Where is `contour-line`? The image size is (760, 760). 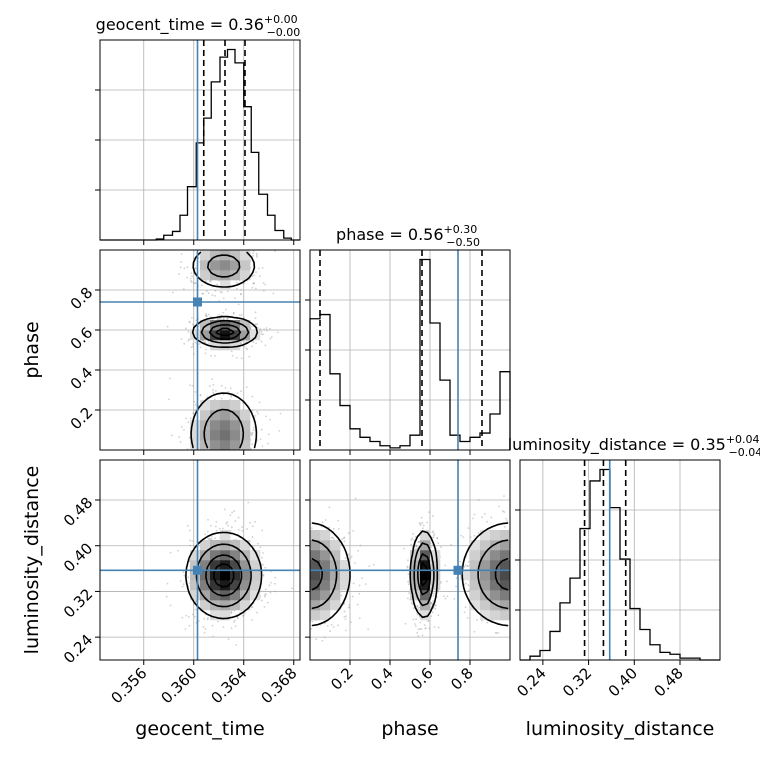
contour-line is located at coordinates (224, 575).